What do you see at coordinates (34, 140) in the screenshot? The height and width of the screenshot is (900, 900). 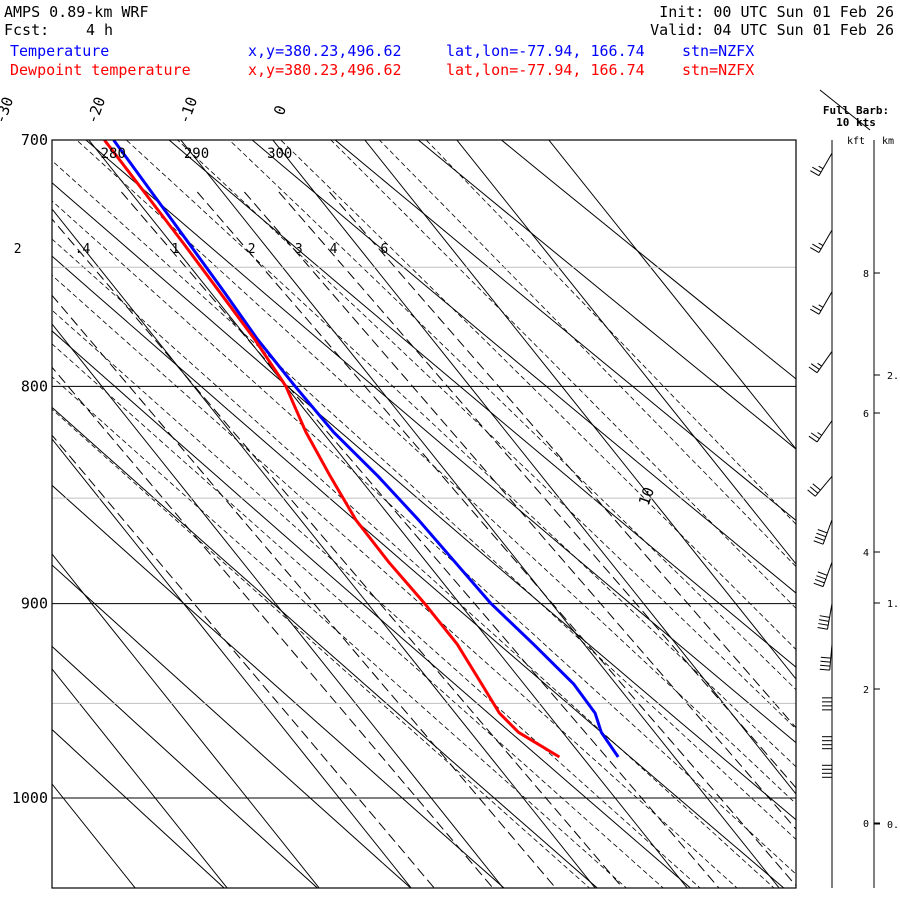 I see `pressure-tick-label: 700` at bounding box center [34, 140].